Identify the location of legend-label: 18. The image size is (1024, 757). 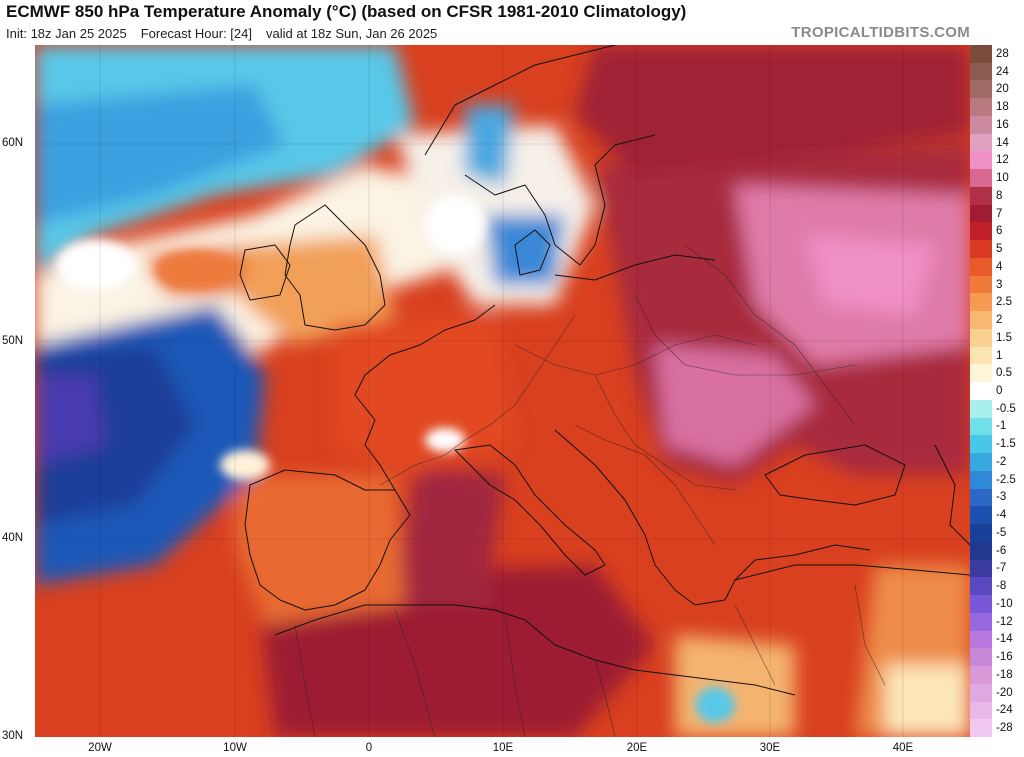
(1002, 107).